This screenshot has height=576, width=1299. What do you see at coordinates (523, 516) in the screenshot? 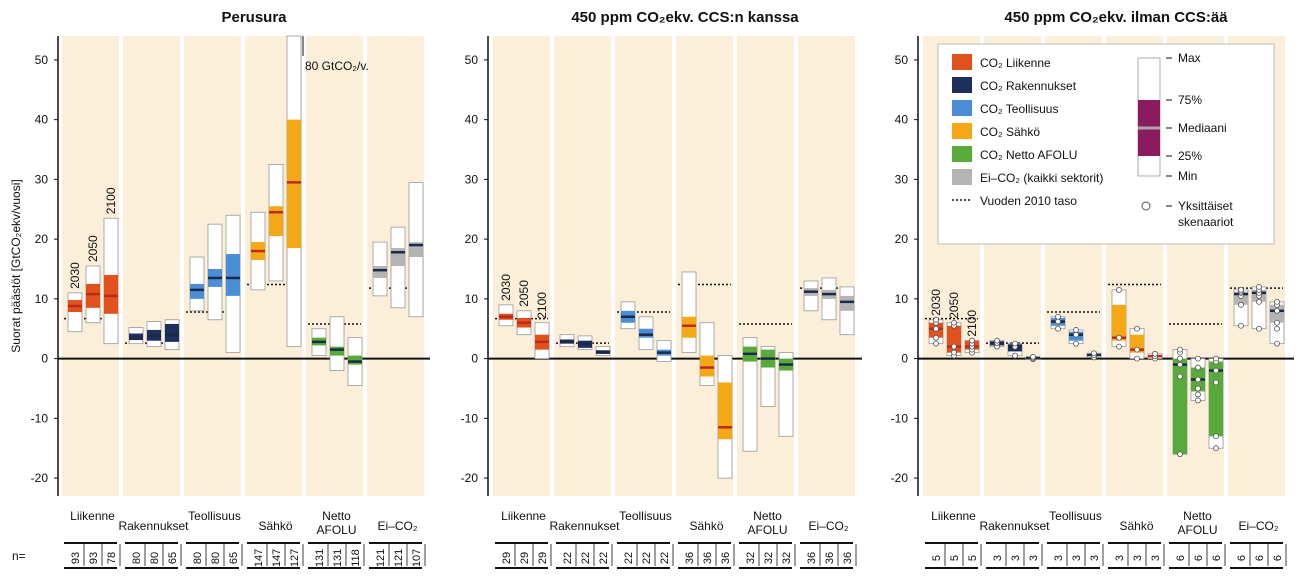
I see `category-label: Liikenne` at bounding box center [523, 516].